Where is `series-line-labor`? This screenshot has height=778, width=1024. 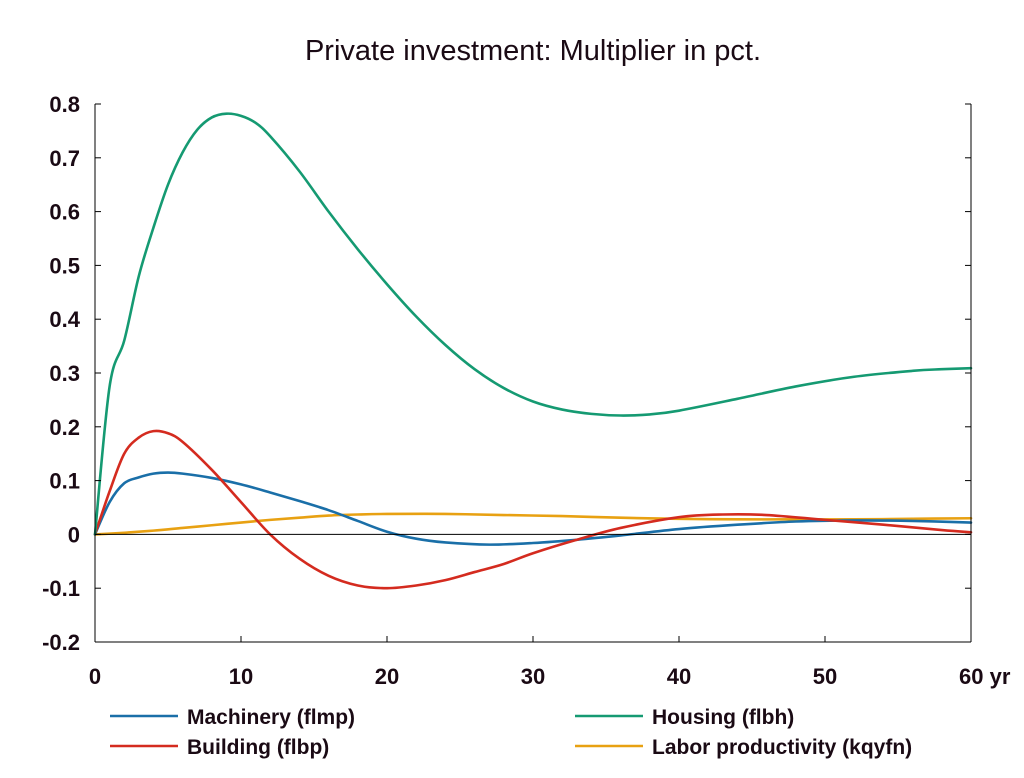 series-line-labor is located at coordinates (533, 524).